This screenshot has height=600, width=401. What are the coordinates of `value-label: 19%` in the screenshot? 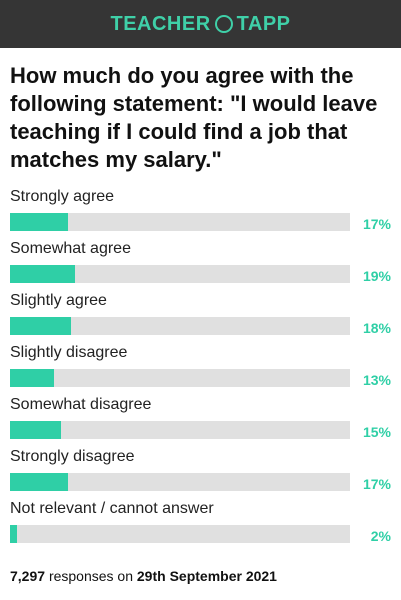 It's located at (376, 276).